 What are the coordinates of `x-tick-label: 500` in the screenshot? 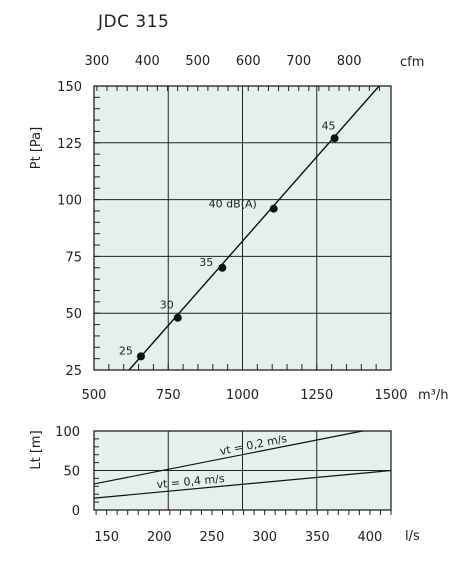 It's located at (94, 395).